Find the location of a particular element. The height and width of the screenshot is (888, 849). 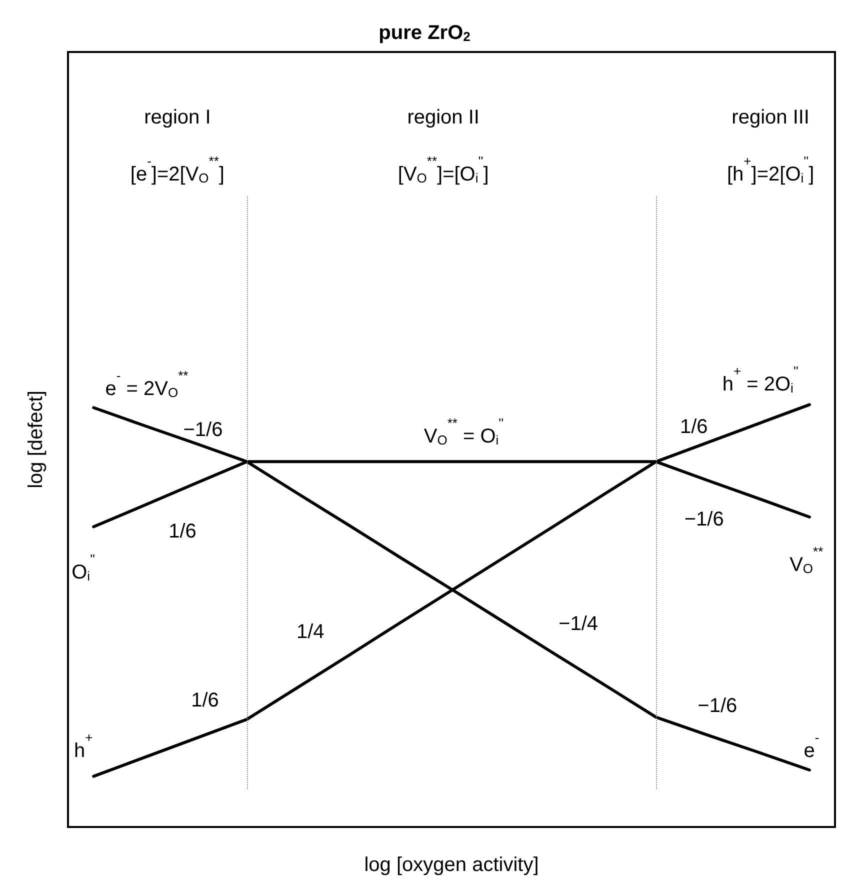

text: [VO**]=[Oi''] is located at coordinates (443, 169).